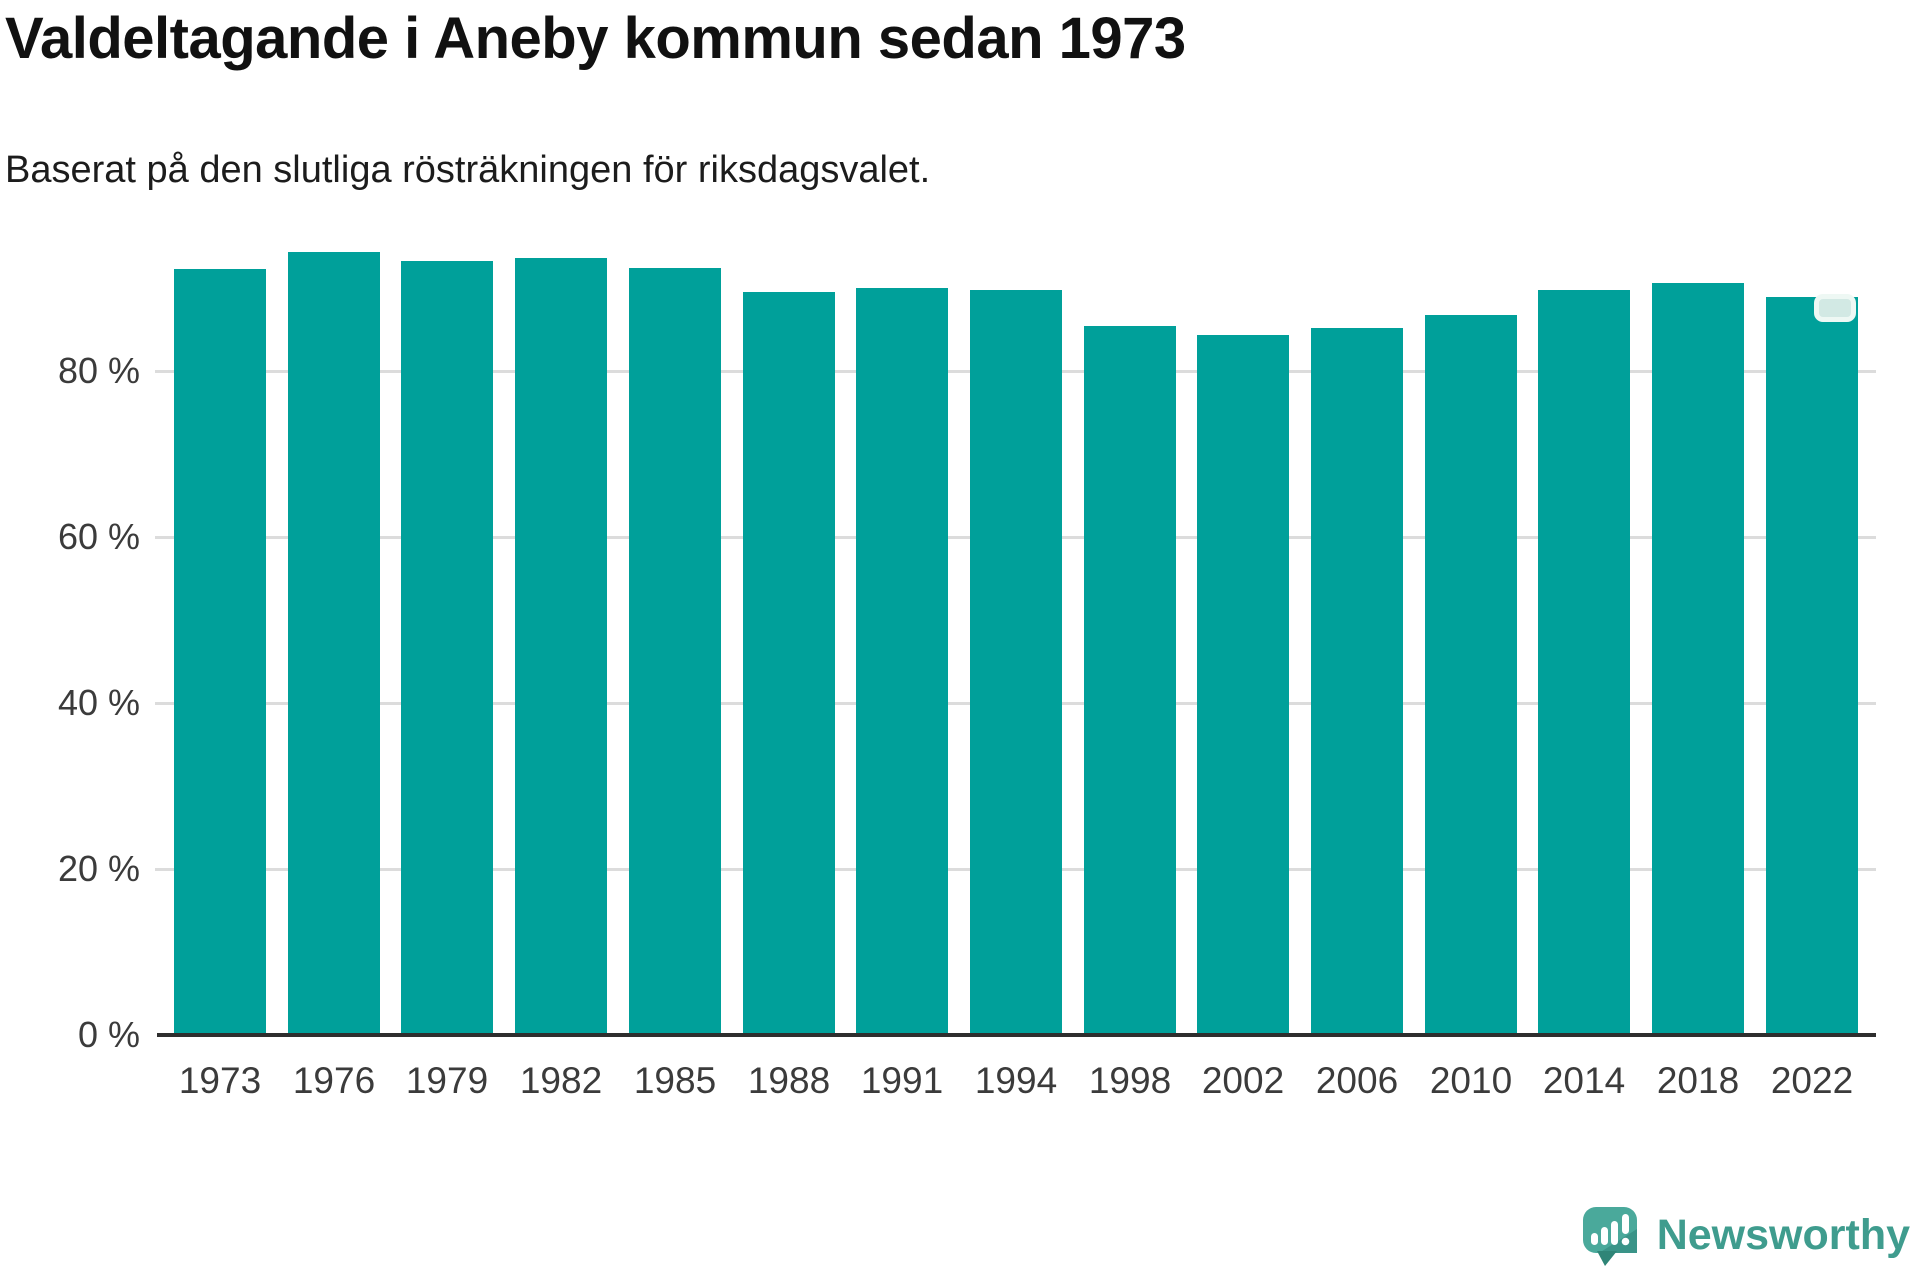 The height and width of the screenshot is (1280, 1920). I want to click on x-tick-label-1994: 1994, so click(1016, 1080).